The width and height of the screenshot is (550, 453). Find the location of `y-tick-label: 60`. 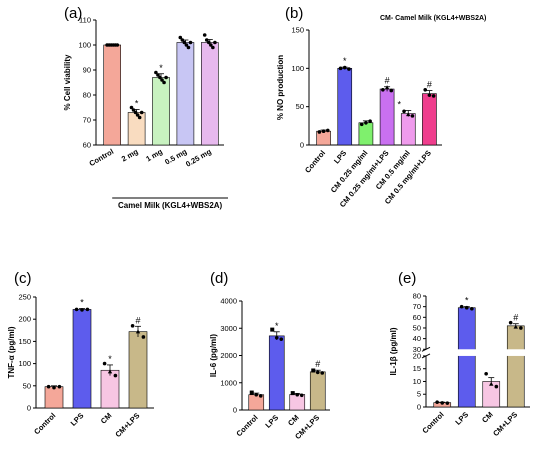

y-tick-label: 60 is located at coordinates (417, 317).